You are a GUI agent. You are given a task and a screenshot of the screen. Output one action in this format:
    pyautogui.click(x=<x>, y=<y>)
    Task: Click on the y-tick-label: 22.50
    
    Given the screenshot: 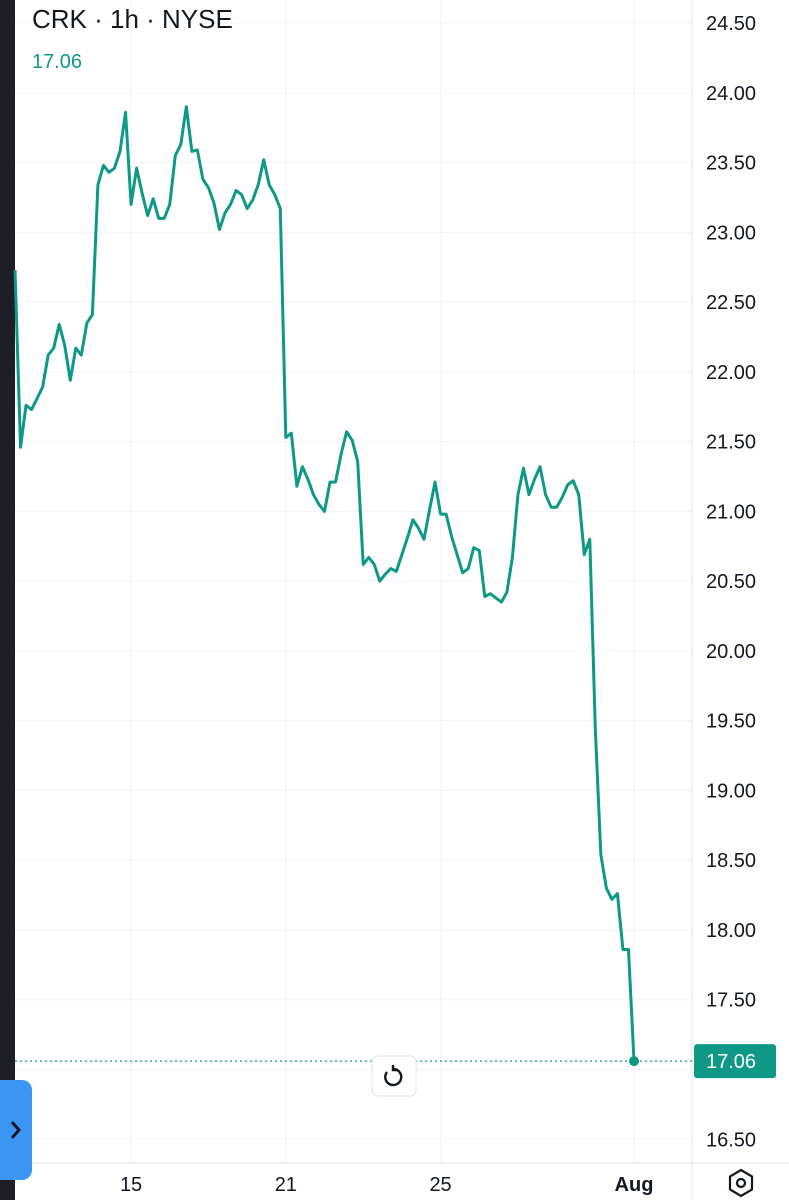 What is the action you would take?
    pyautogui.click(x=731, y=303)
    